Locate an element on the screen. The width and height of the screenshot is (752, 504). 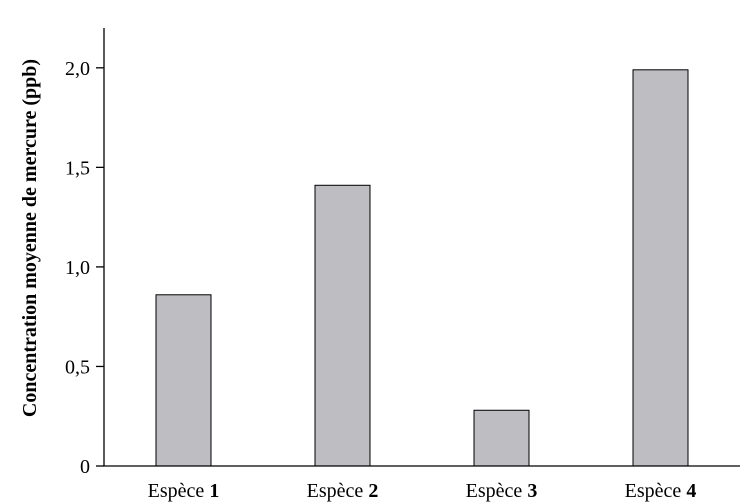
x-tick-label-number: 2 is located at coordinates (373, 491).